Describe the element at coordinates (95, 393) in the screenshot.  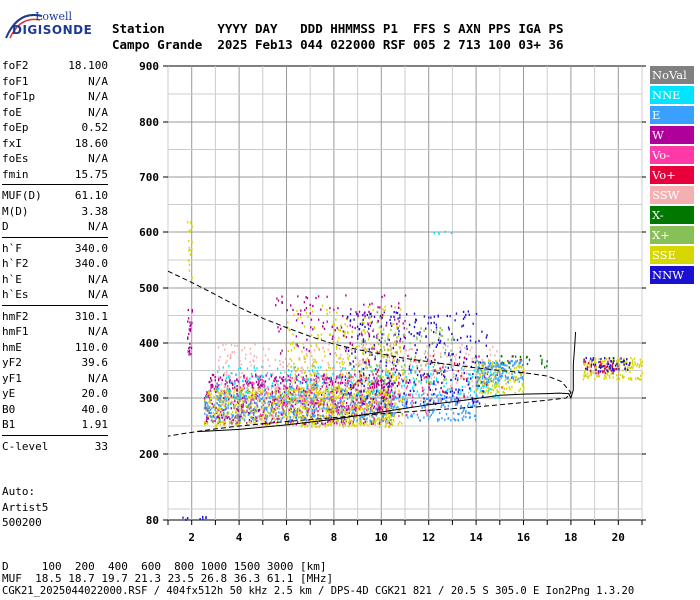
I see `param-value: 20.0` at that location.